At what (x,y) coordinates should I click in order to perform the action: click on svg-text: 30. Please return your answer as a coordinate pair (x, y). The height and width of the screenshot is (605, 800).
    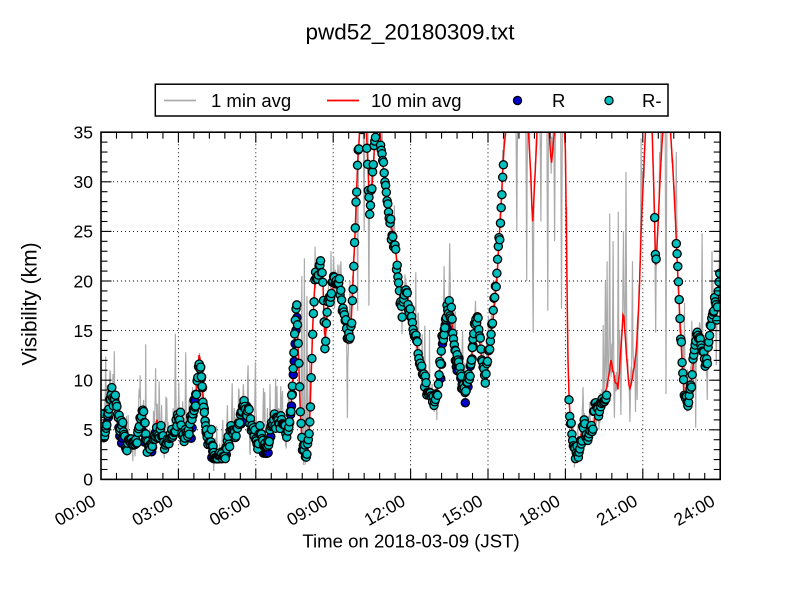
    Looking at the image, I should click on (84, 182).